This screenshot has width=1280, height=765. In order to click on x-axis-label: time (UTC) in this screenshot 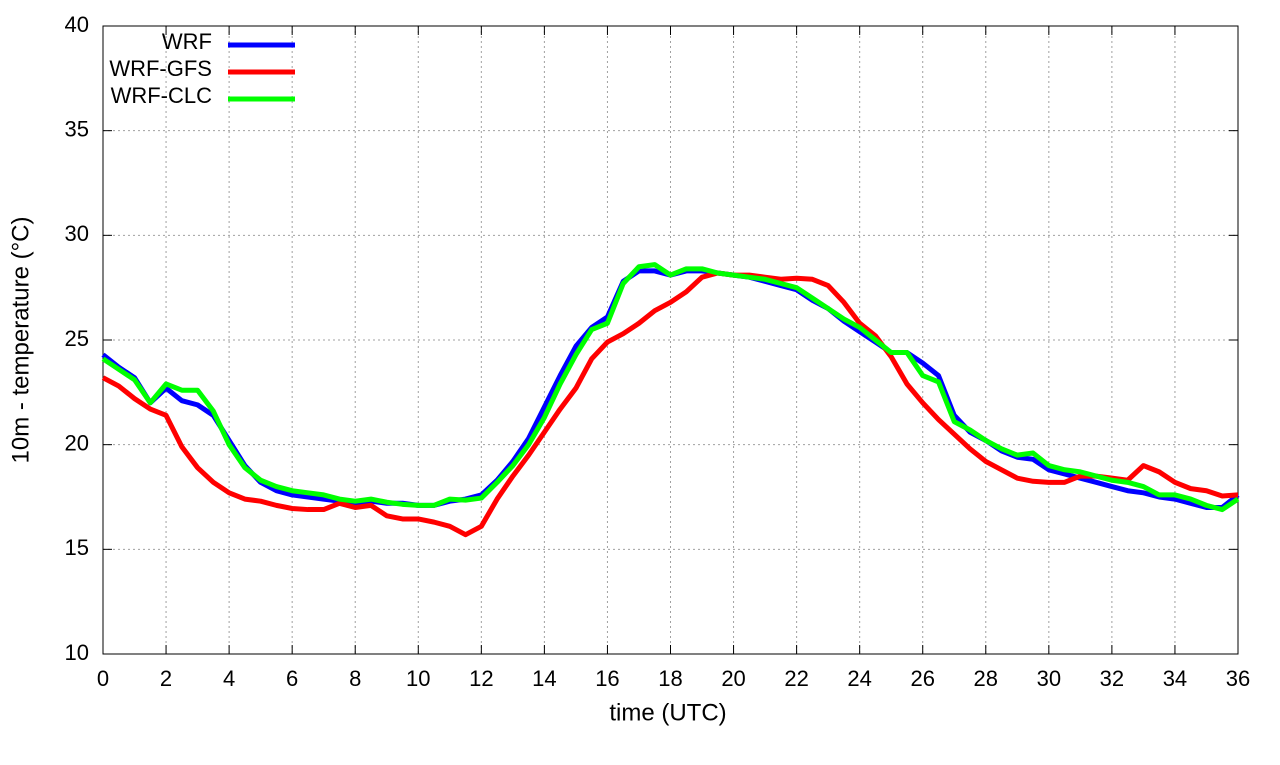, I will do `click(667, 712)`.